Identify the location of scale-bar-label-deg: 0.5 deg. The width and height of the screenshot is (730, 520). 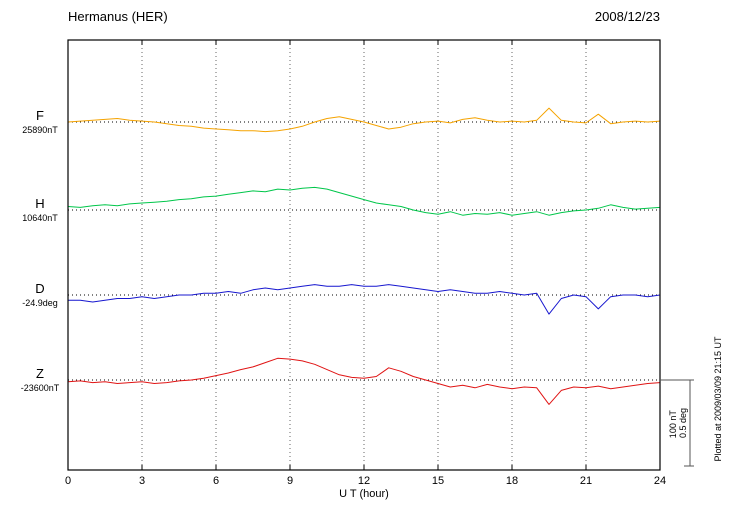
(683, 423).